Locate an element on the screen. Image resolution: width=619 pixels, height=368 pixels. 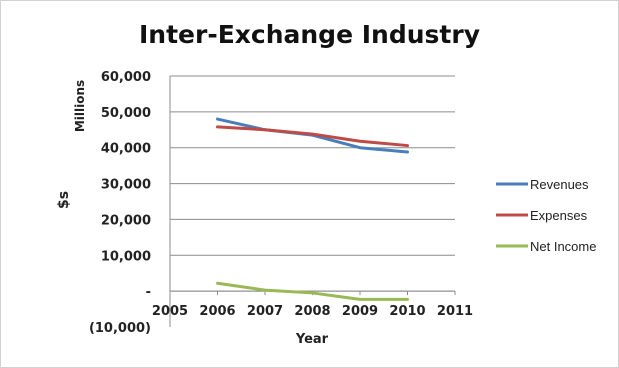
x-tick-label: 2010 is located at coordinates (407, 311).